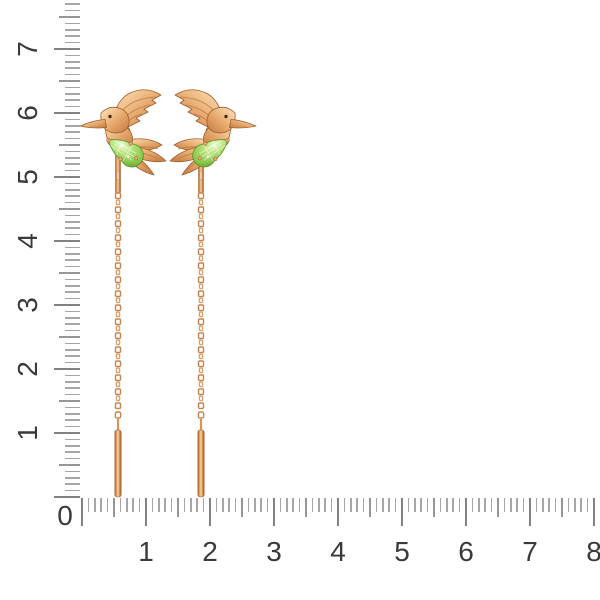  I want to click on horizontal-ruler-label-3: 3, so click(274, 551).